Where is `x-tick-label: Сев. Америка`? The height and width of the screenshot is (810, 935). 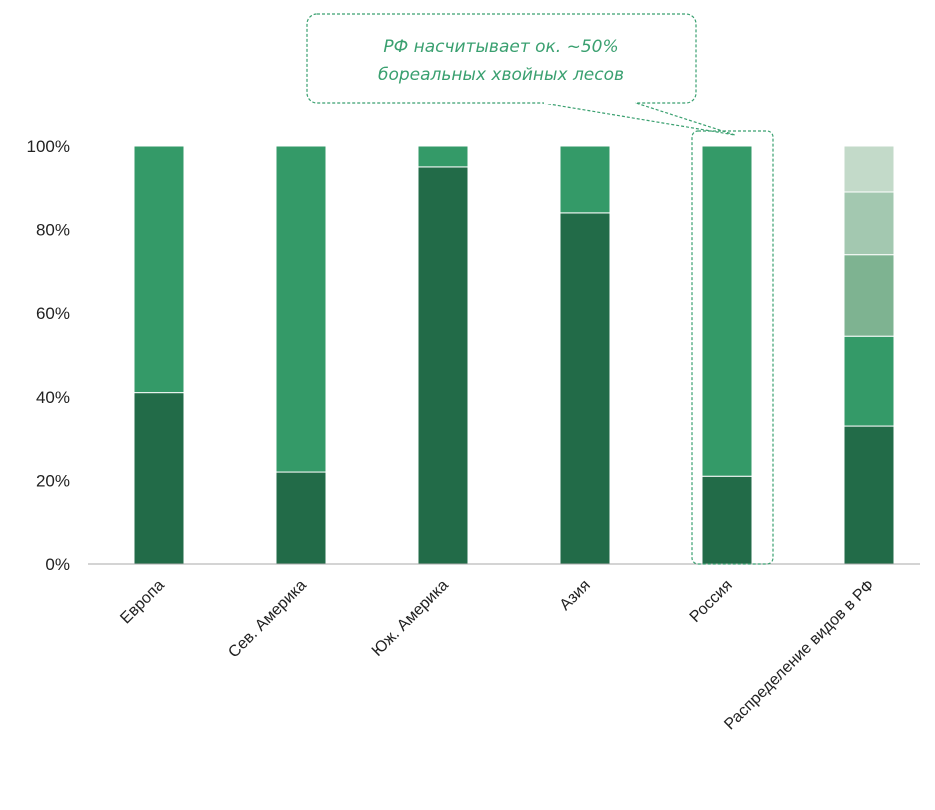
x-tick-label: Сев. Америка is located at coordinates (267, 619).